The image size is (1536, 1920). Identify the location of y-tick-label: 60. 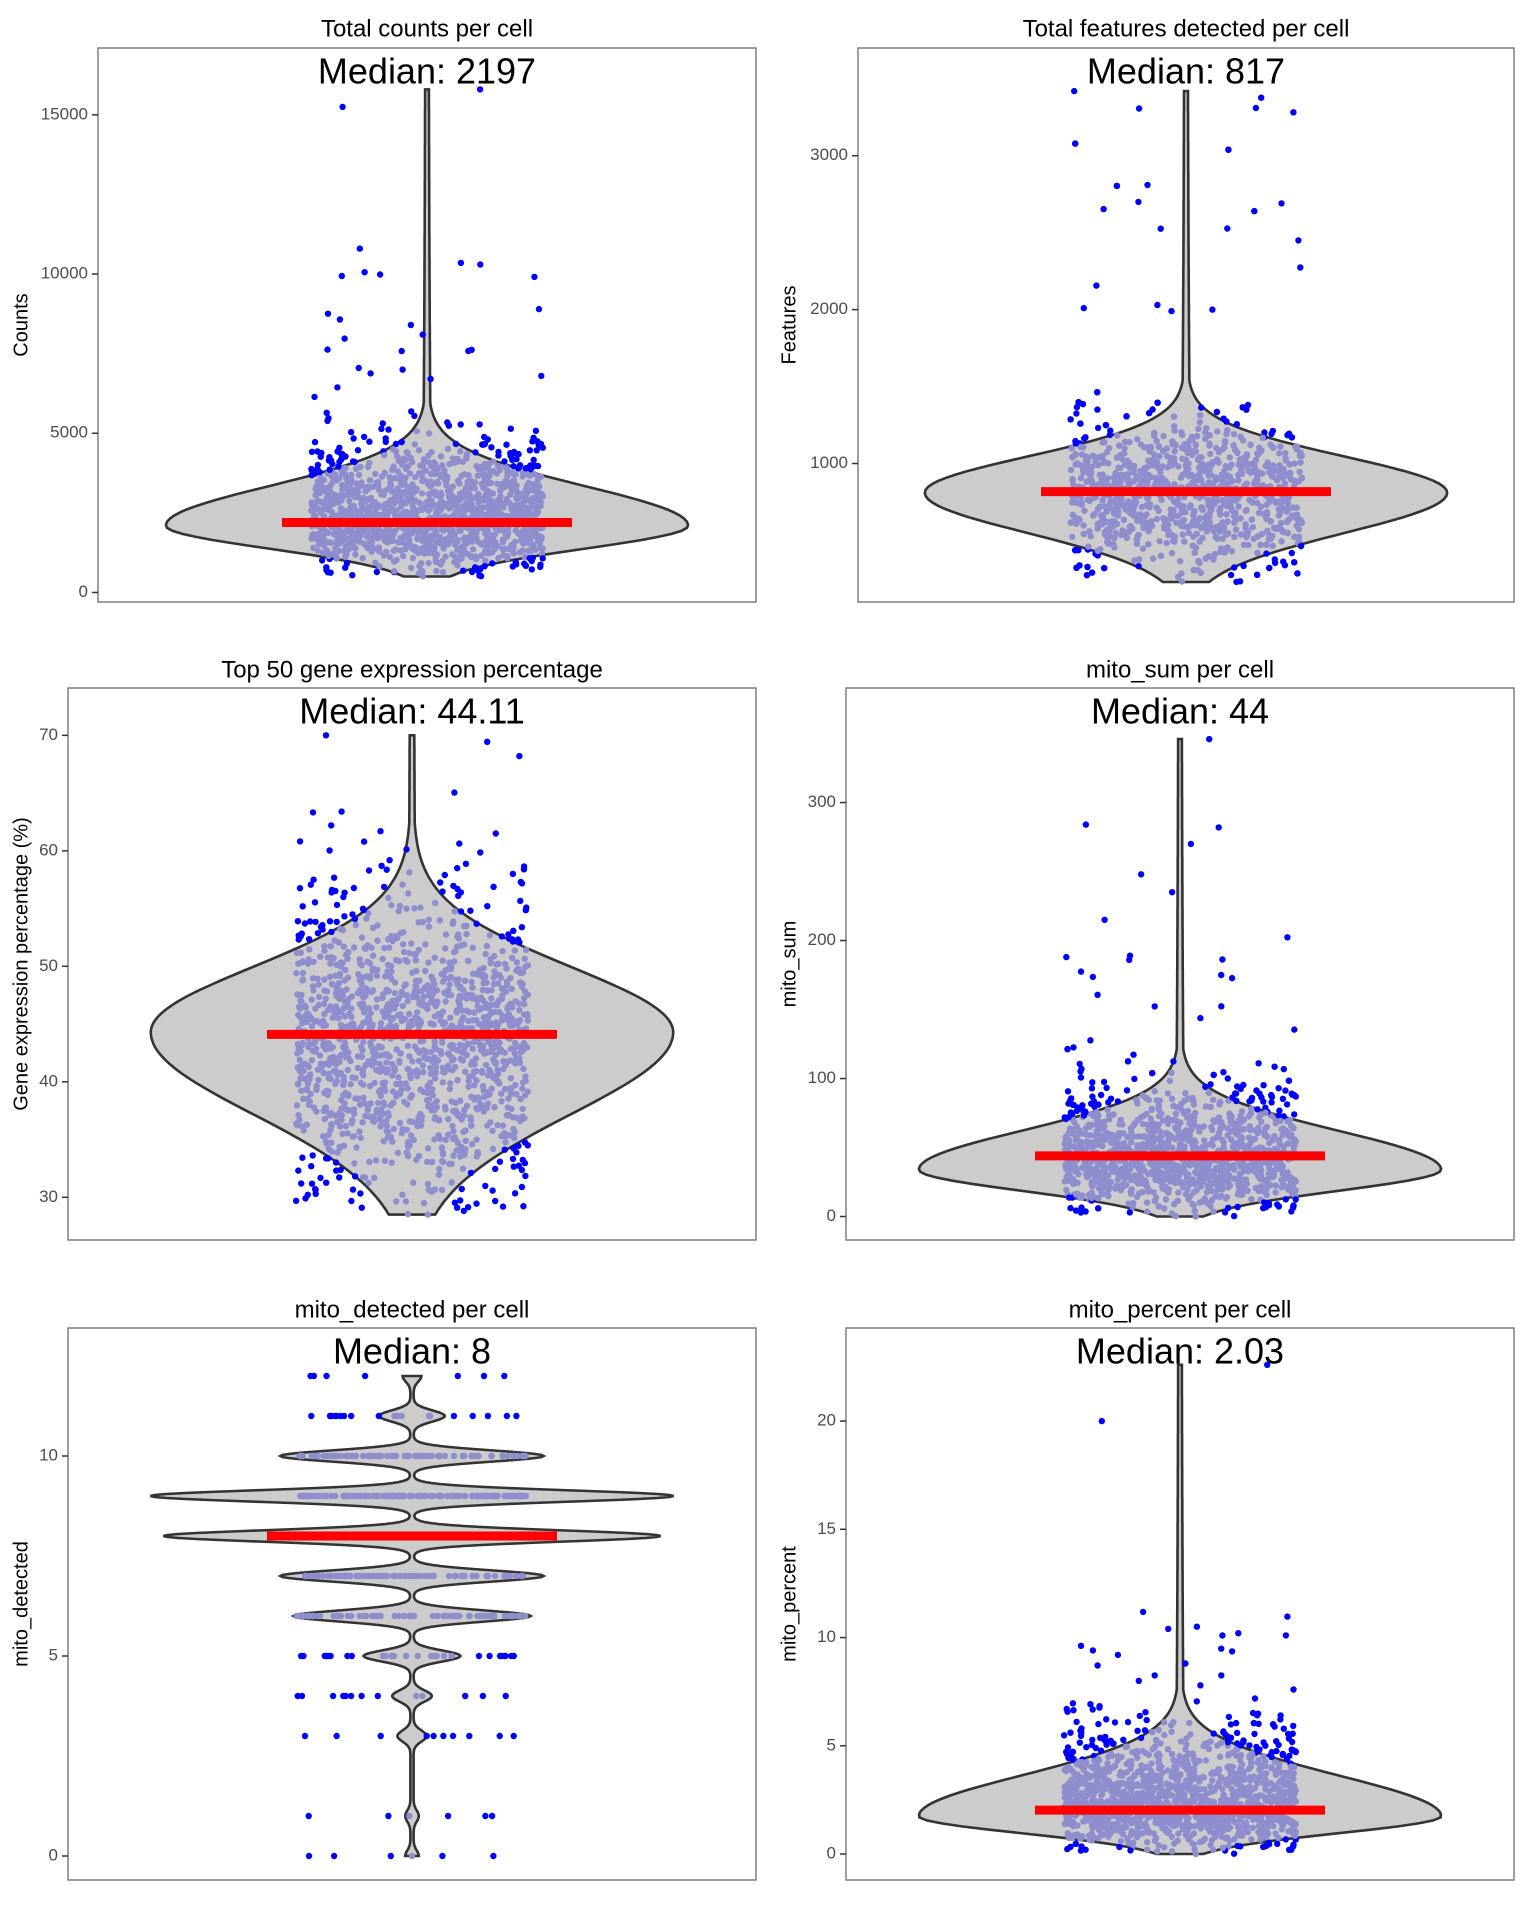
(48, 849).